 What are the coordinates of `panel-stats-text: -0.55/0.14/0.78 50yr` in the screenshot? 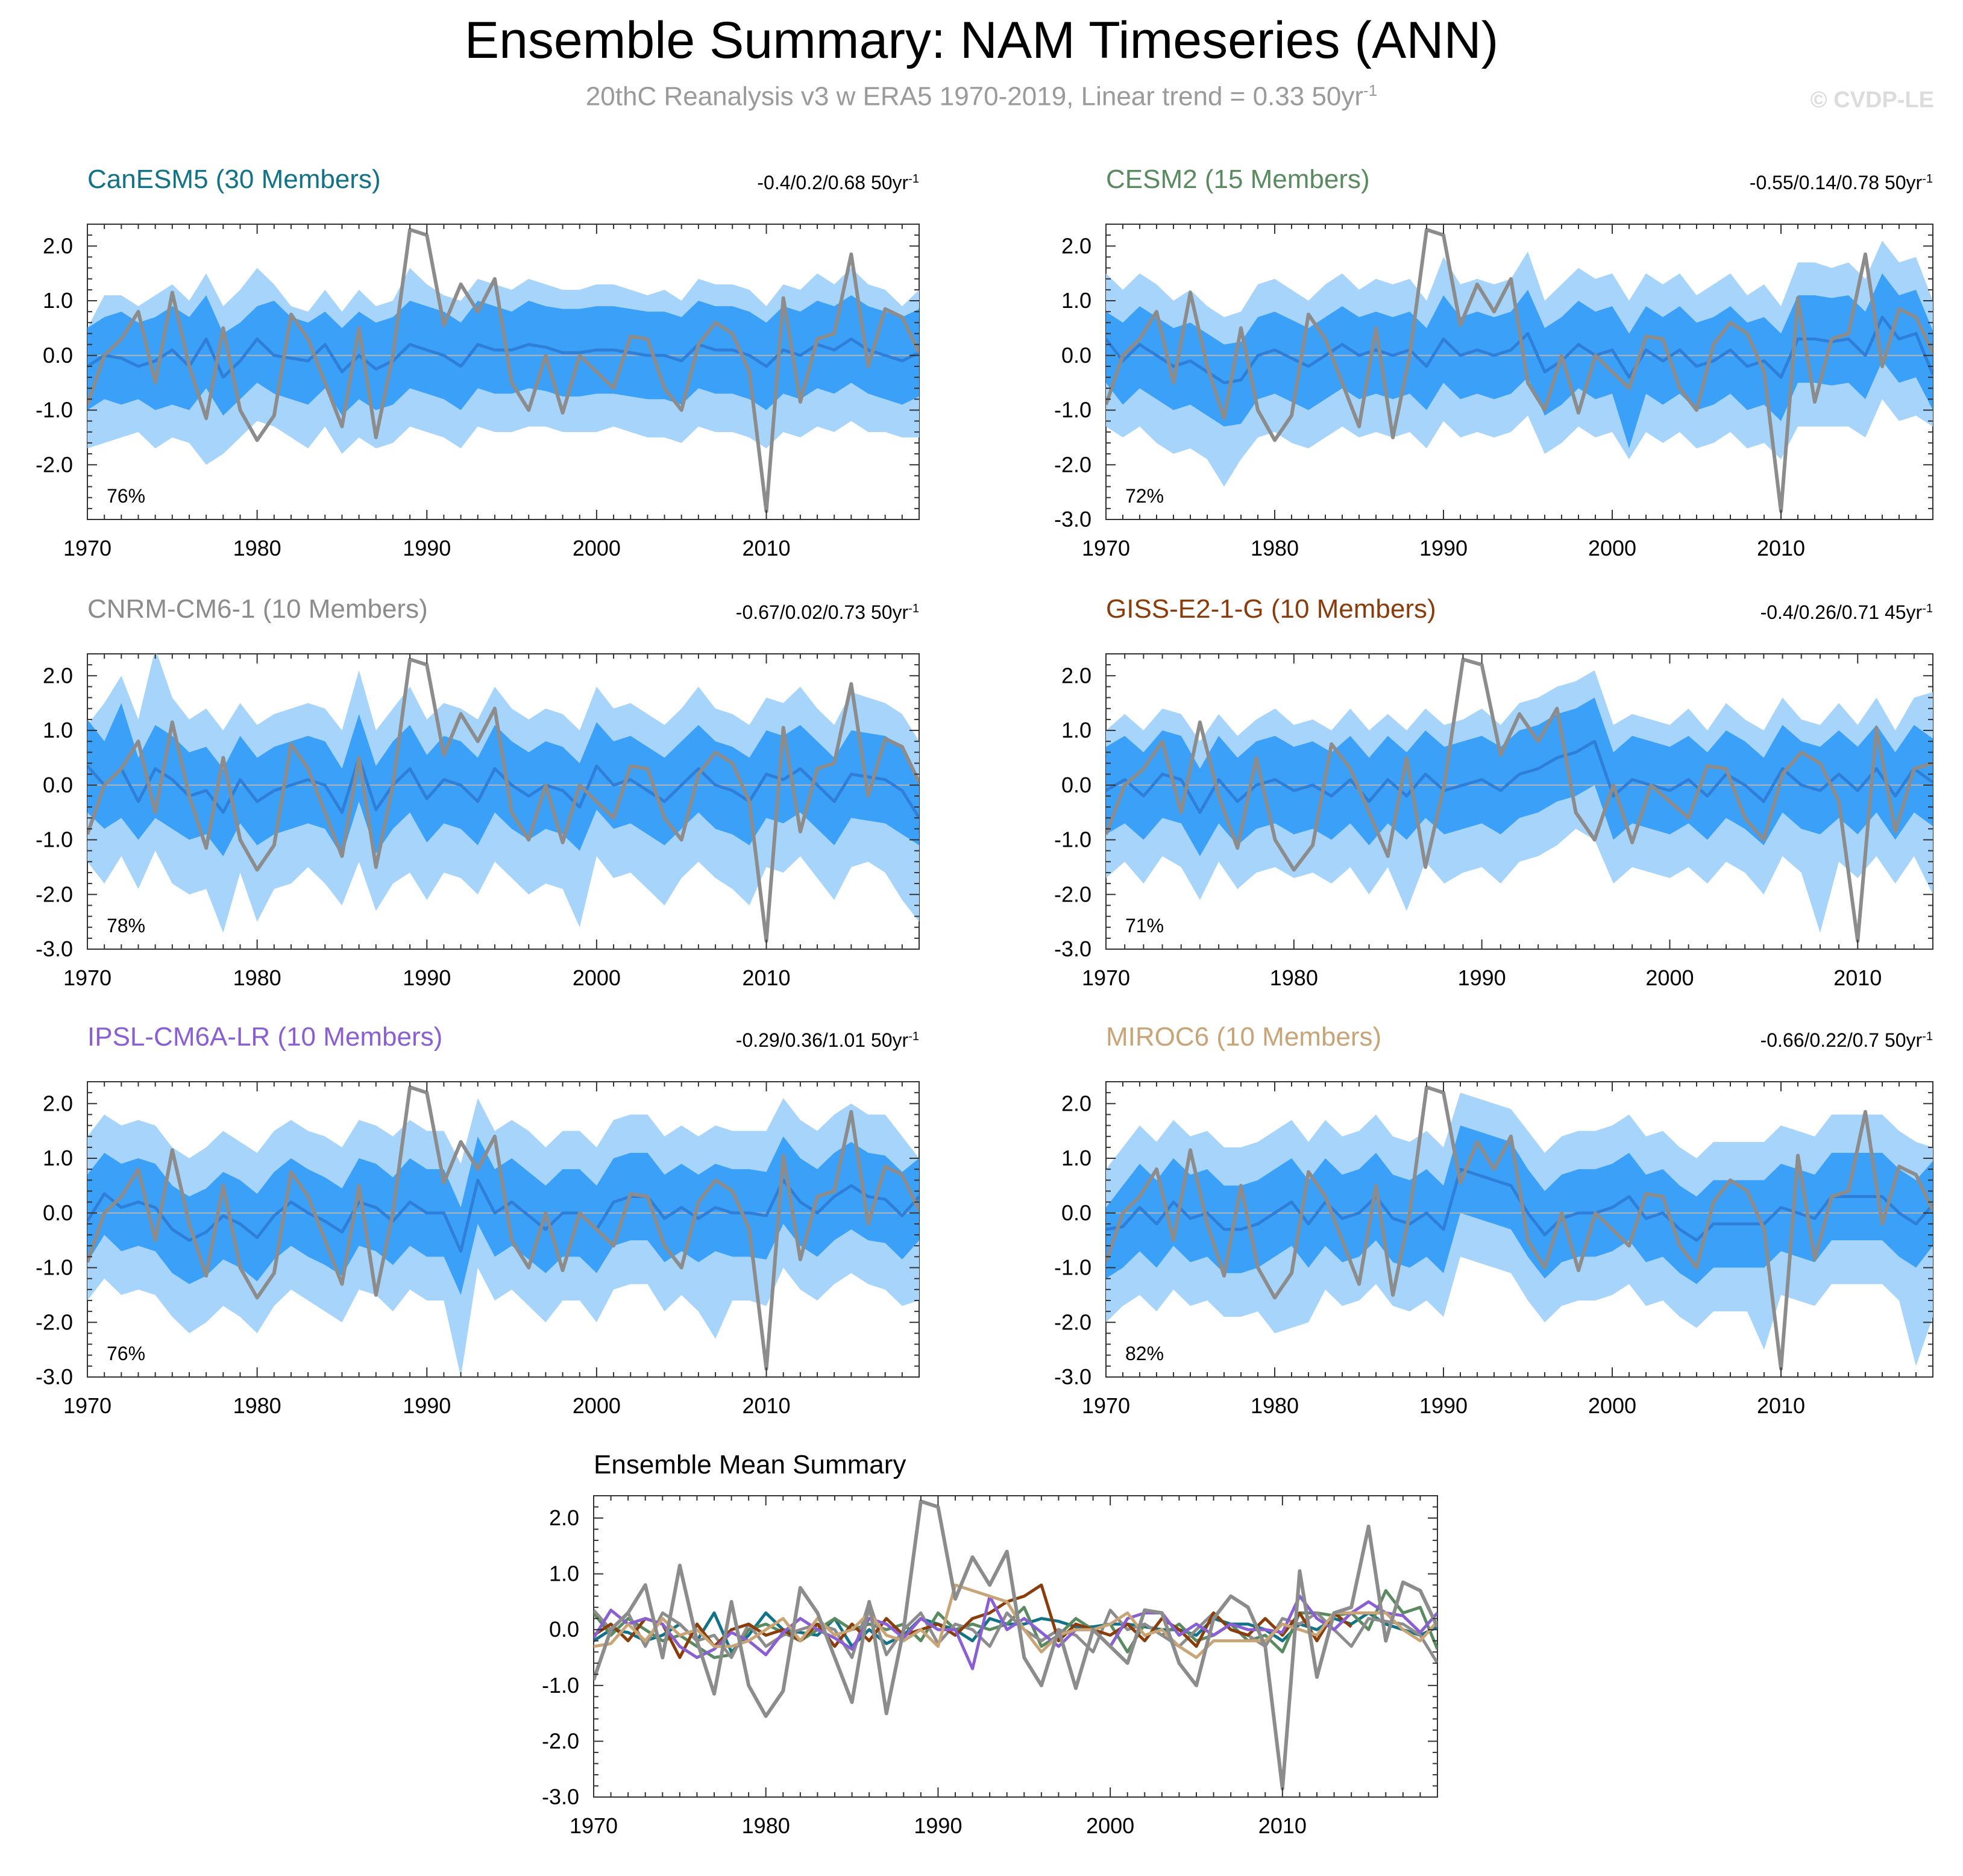 It's located at (1836, 182).